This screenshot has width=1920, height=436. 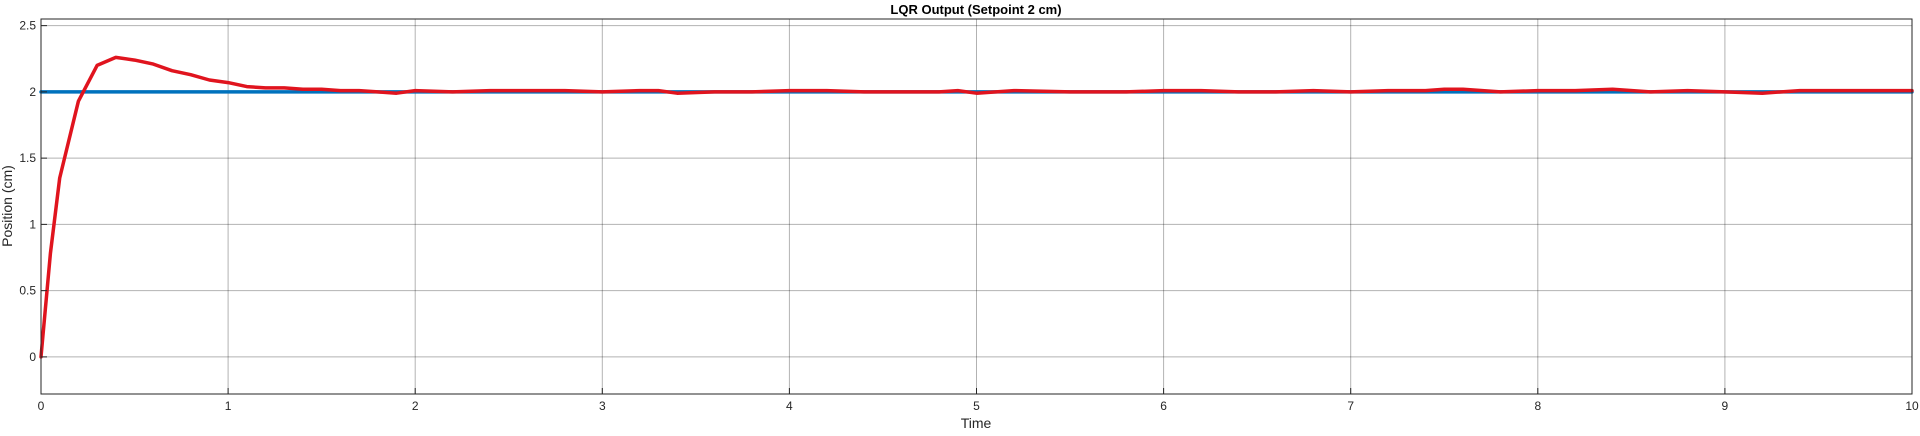 I want to click on y-tick-label: 0, so click(x=32, y=357).